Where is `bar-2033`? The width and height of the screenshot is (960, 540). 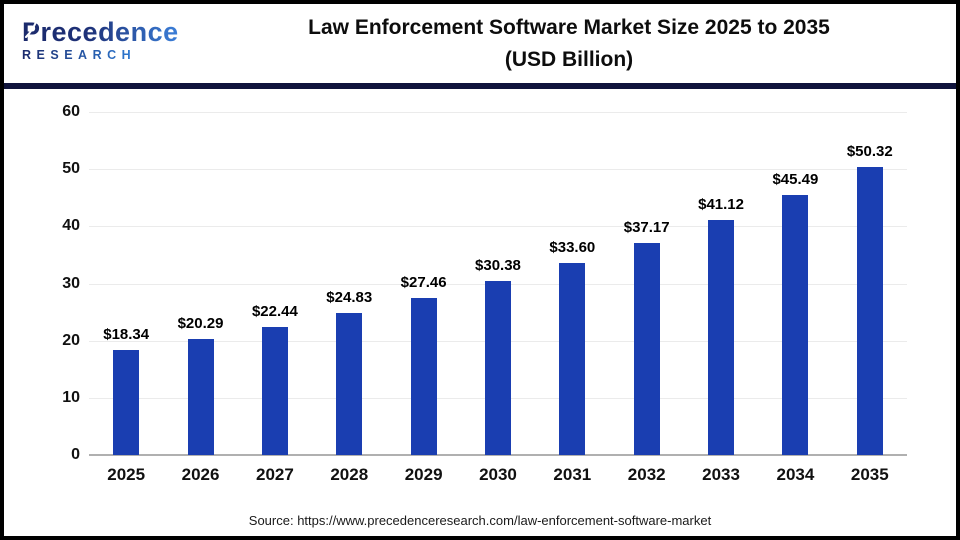
bar-2033 is located at coordinates (721, 337).